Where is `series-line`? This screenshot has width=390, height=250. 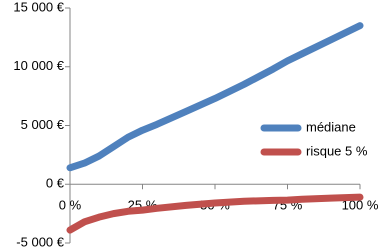
series-line is located at coordinates (215, 213).